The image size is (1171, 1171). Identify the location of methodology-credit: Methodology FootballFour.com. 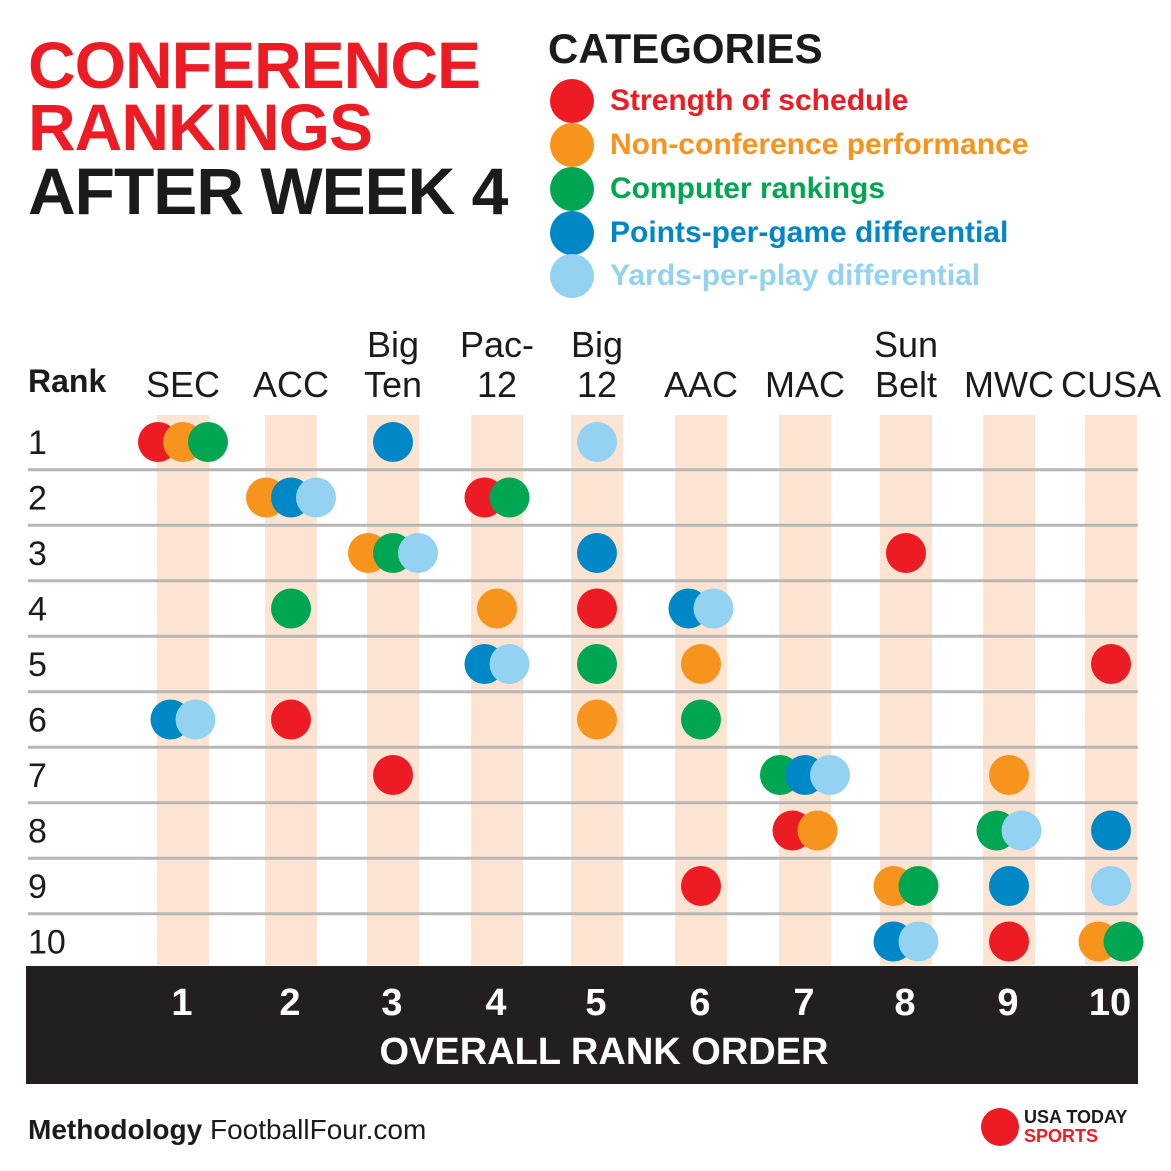
(227, 1130).